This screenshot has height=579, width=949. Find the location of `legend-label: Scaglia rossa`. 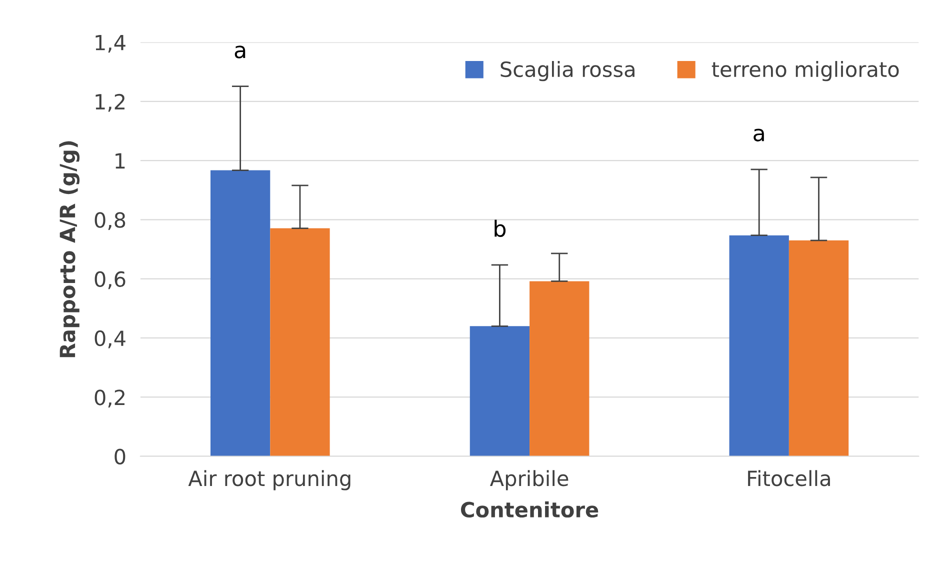

legend-label: Scaglia rossa is located at coordinates (567, 71).